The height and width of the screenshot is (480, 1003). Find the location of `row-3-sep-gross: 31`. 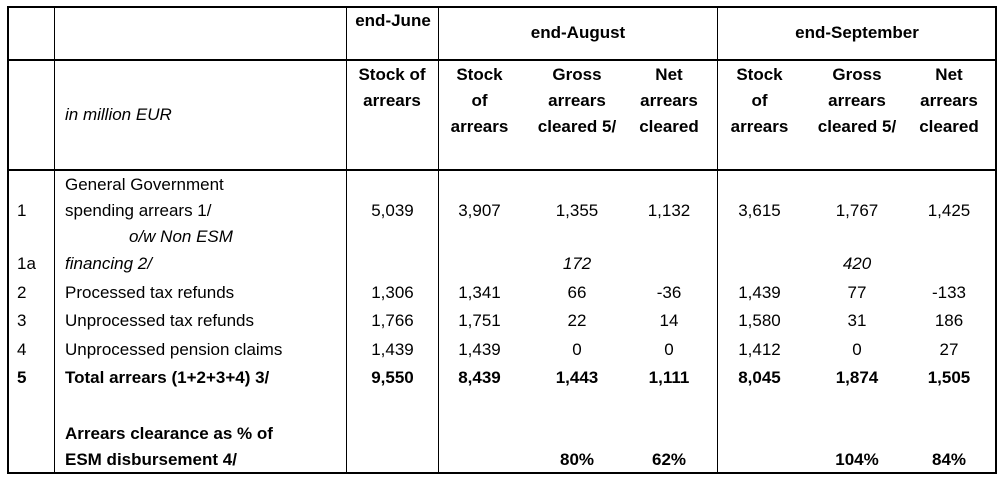

row-3-sep-gross: 31 is located at coordinates (857, 320).